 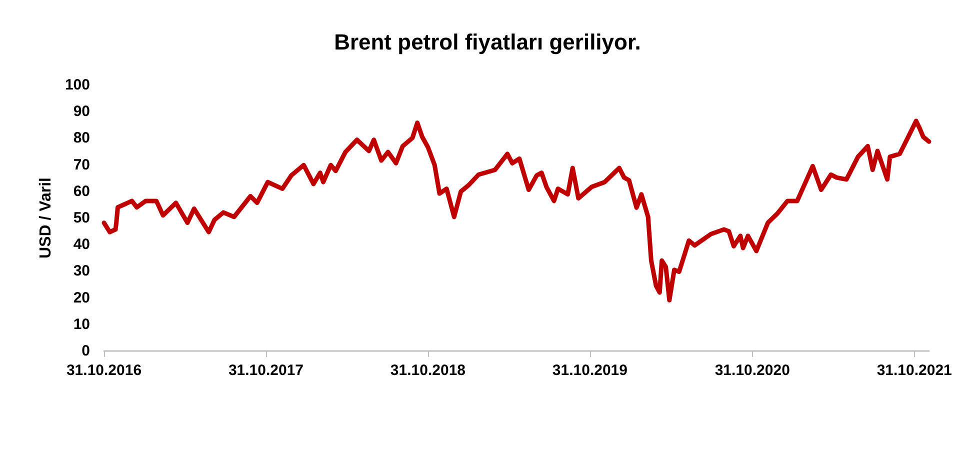 What do you see at coordinates (487, 42) in the screenshot?
I see `chart-title: Brent petrol fiyatları geriliyor.` at bounding box center [487, 42].